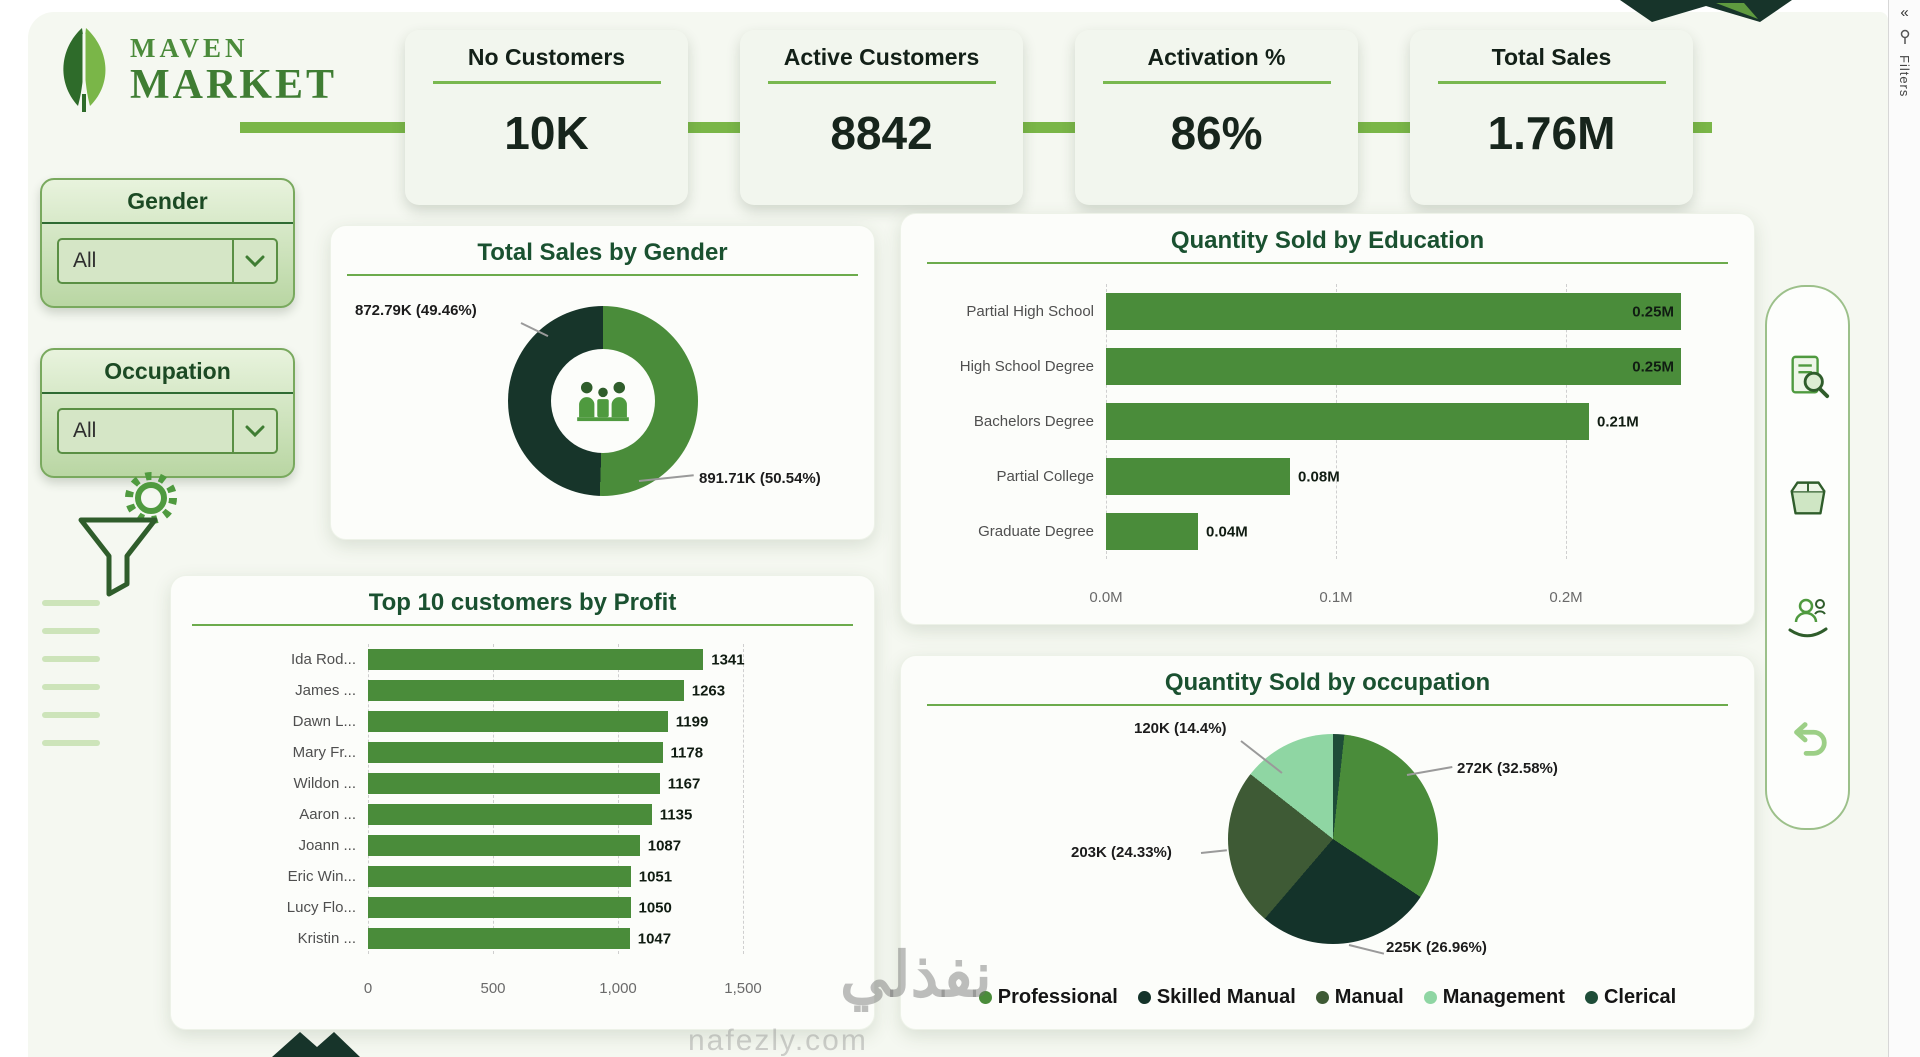 The image size is (1920, 1057). I want to click on bar-track: 0.04M, so click(1177, 531).